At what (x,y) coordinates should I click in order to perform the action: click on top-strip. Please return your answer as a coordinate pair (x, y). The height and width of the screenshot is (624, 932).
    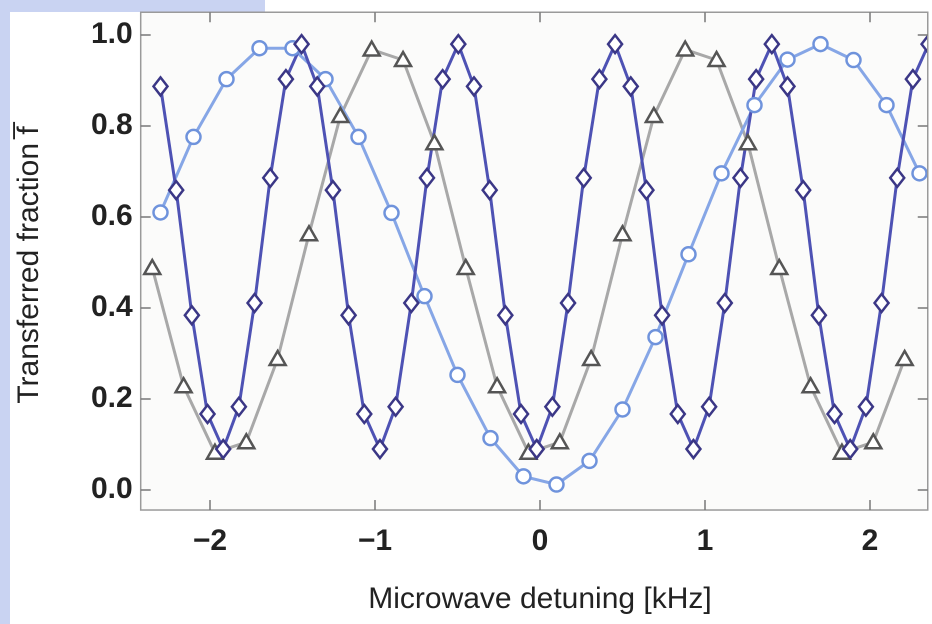
    Looking at the image, I should click on (132, 6).